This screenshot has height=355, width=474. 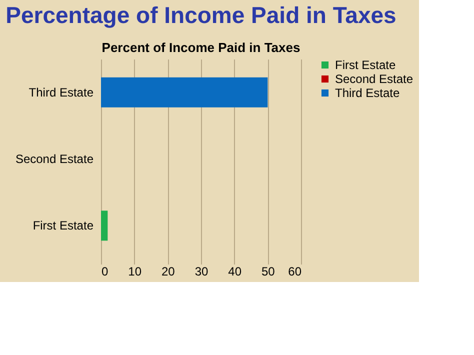 I want to click on x-tick-label: 40, so click(x=235, y=271).